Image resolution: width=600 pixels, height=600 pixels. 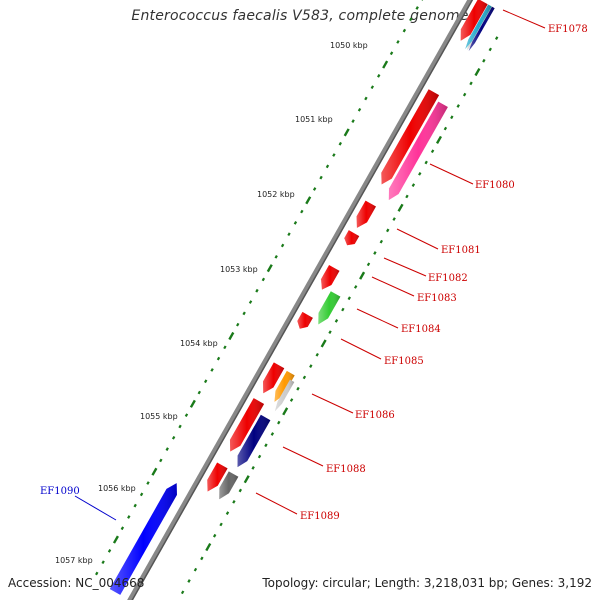 I want to click on gene-arrow-ef1080-b-shading, so click(x=418, y=150).